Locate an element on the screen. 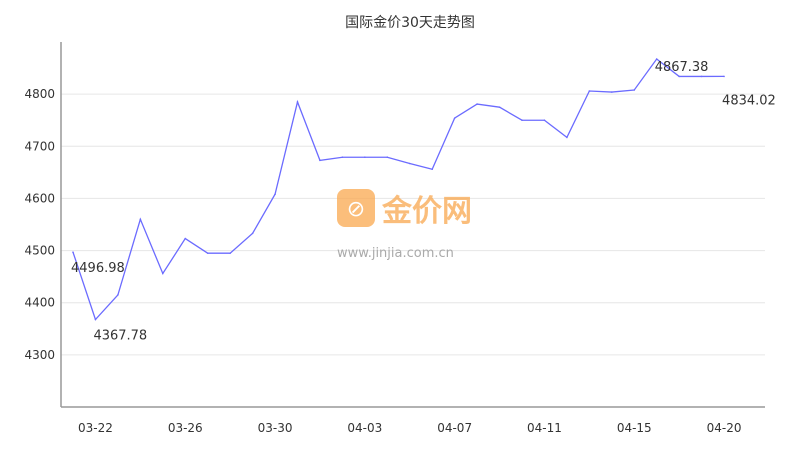 Image resolution: width=800 pixels, height=458 pixels. y-tick-label: 4700 is located at coordinates (39, 146).